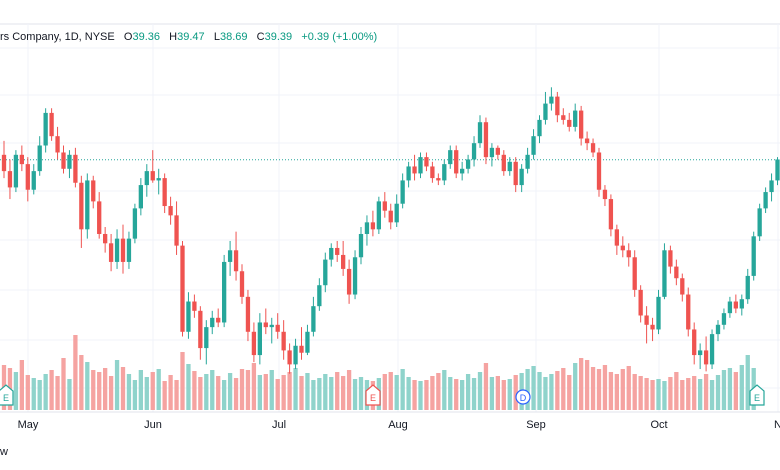  I want to click on x-tick-label: Jun, so click(153, 425).